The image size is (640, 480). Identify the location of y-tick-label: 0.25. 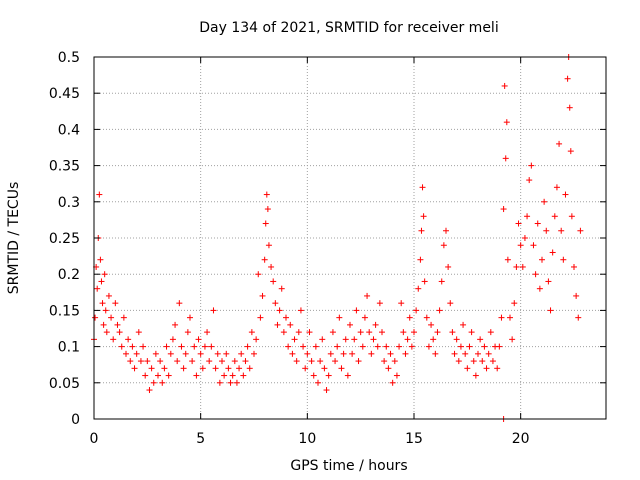
(64, 239).